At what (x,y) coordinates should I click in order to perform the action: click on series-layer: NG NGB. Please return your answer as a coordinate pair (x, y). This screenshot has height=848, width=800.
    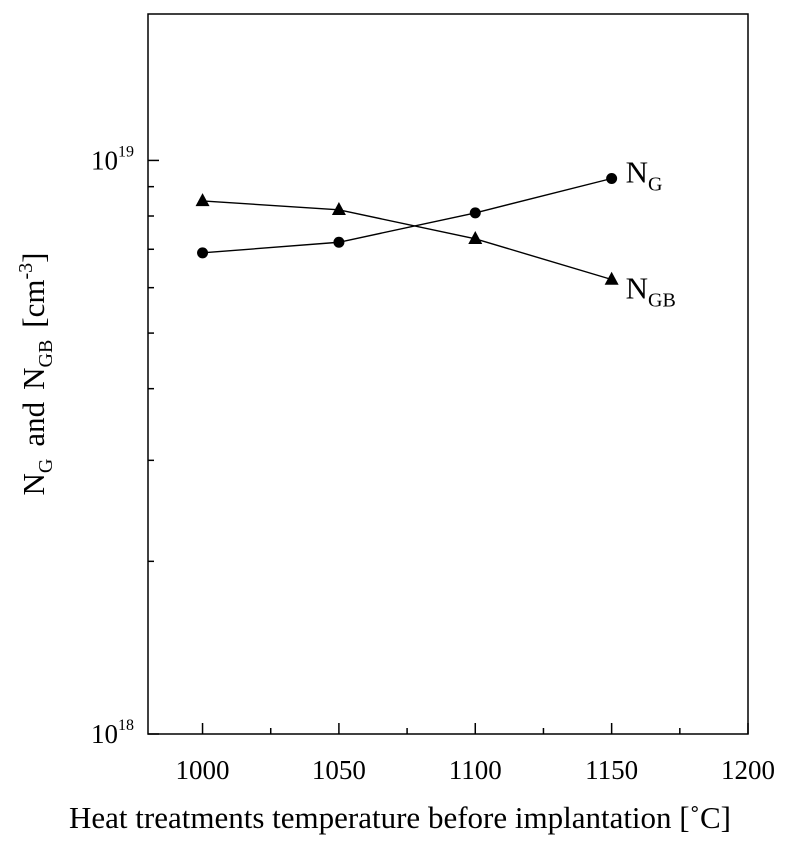
    Looking at the image, I should click on (435, 232).